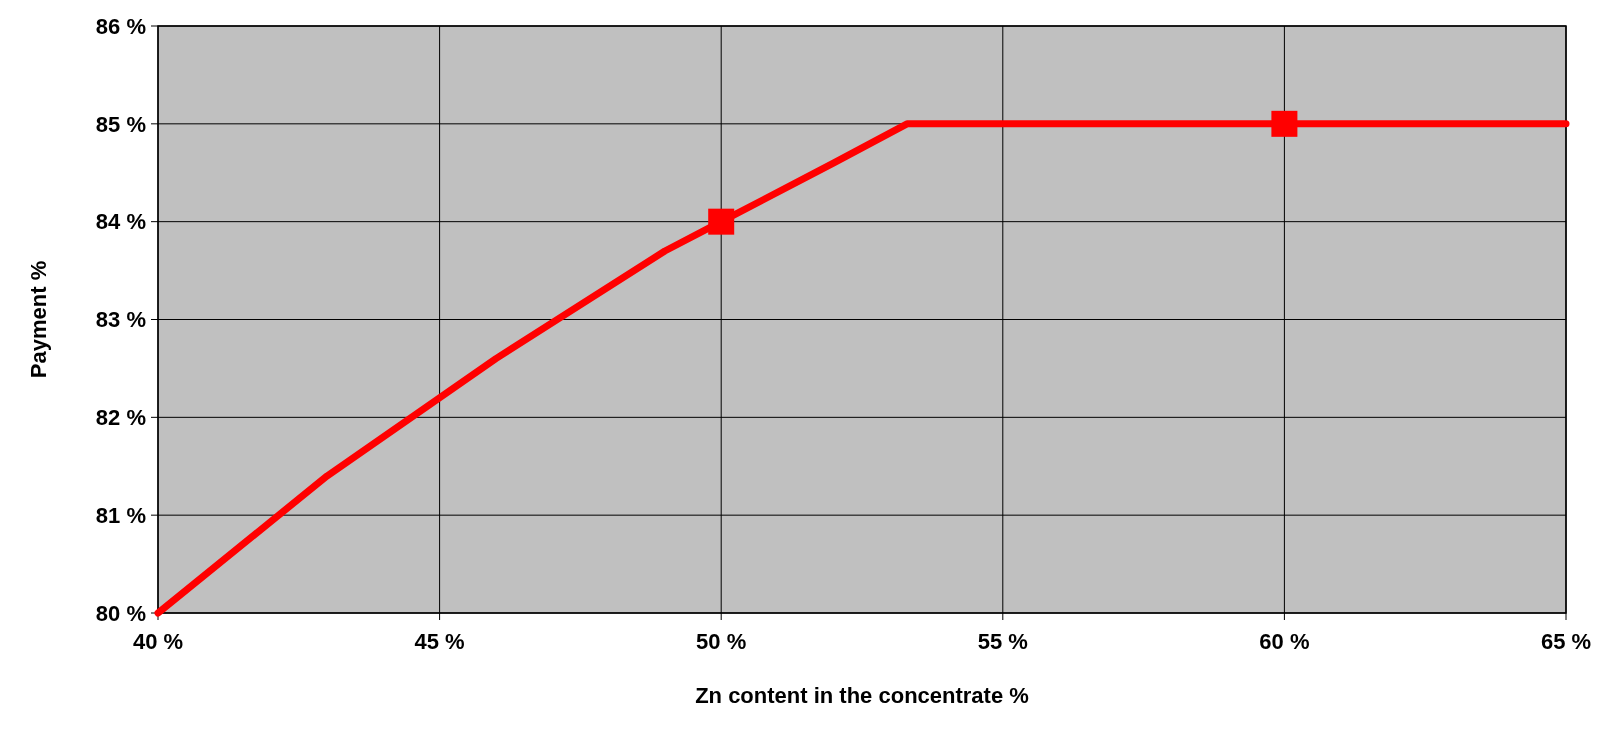  Describe the element at coordinates (721, 641) in the screenshot. I see `x-tick-label: 50 %` at that location.